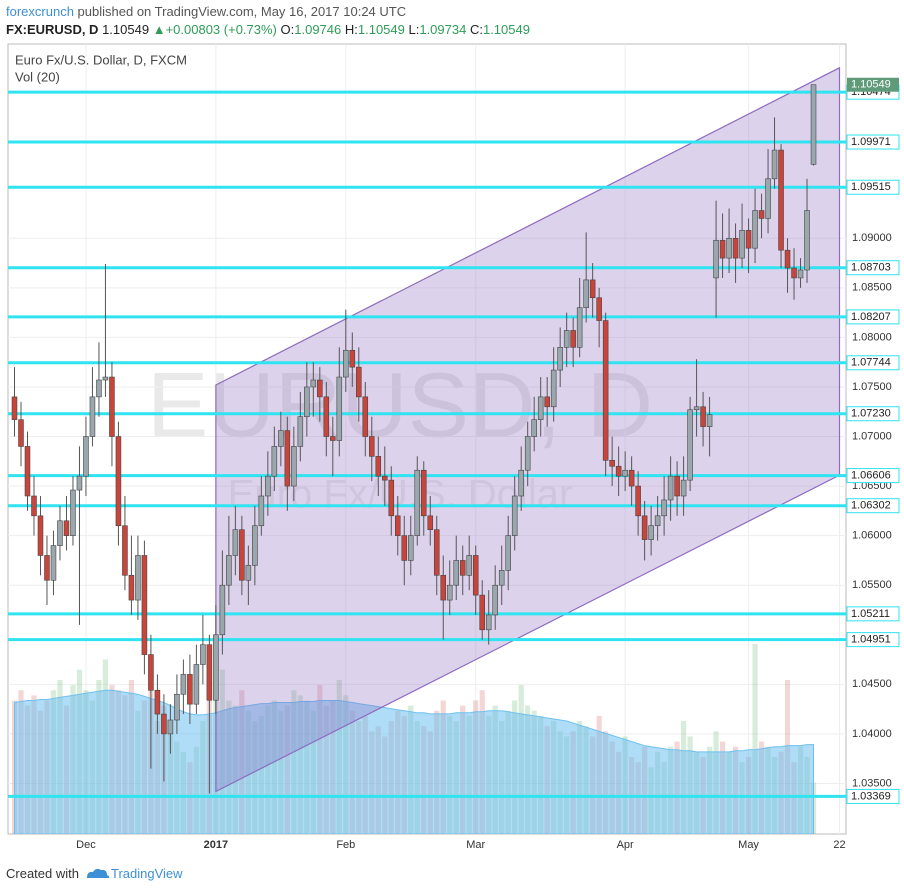  I want to click on level-label: 1.06302, so click(871, 506).